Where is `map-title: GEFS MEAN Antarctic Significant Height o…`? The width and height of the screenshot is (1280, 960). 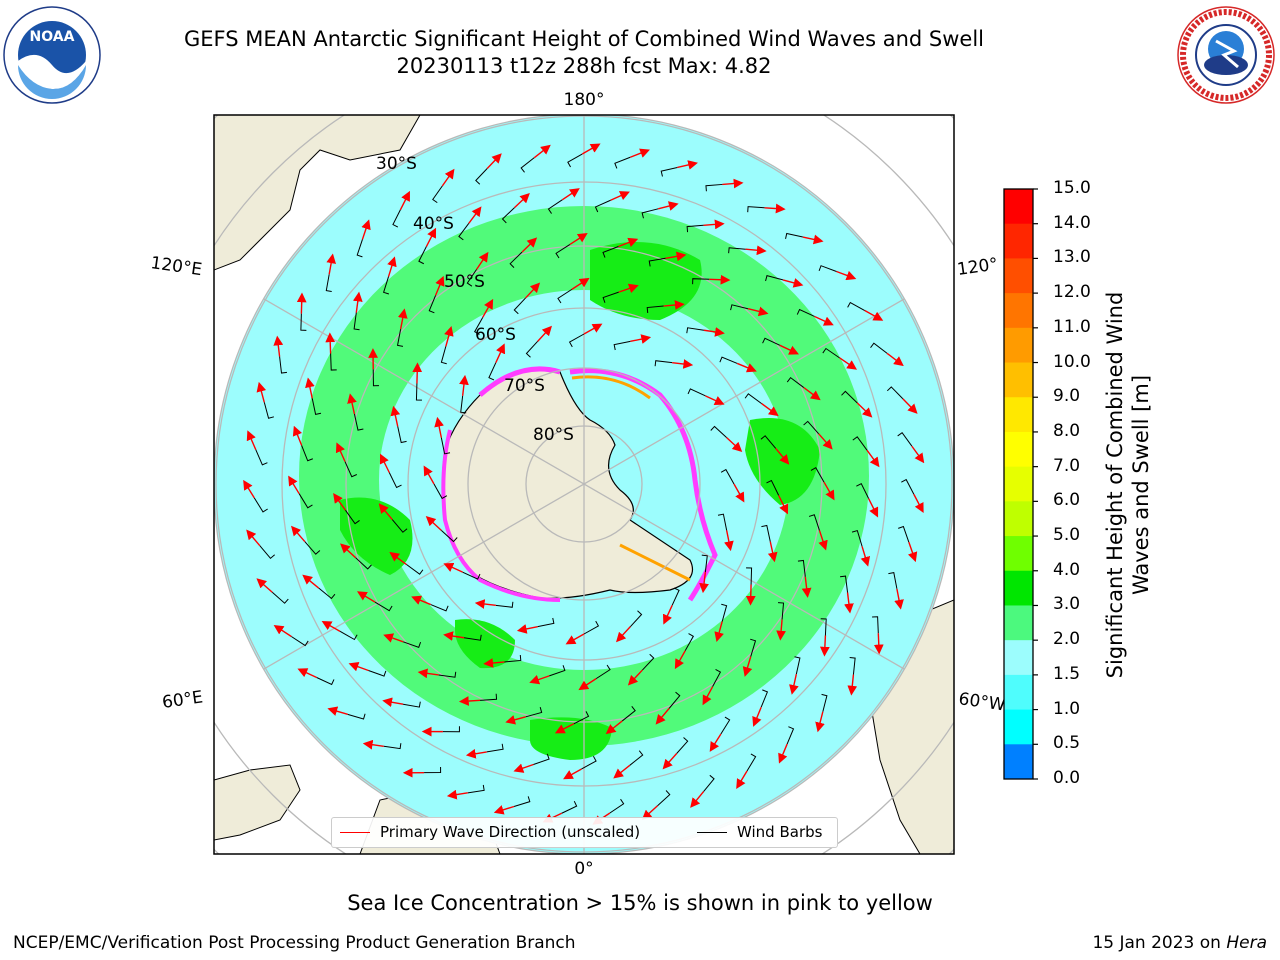
map-title: GEFS MEAN Antarctic Significant Height o… is located at coordinates (584, 39).